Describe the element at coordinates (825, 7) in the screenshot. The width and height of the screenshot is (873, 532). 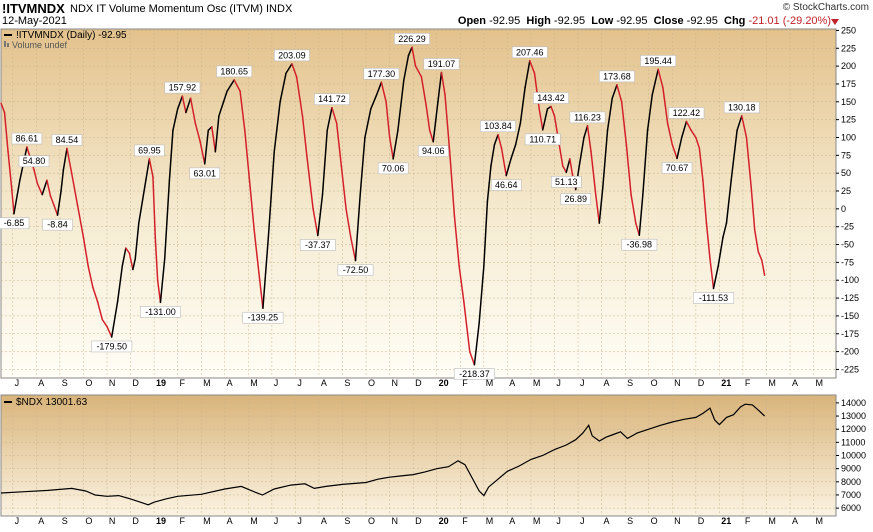
I see `stockcharts-logo: © StockCharts.com` at that location.